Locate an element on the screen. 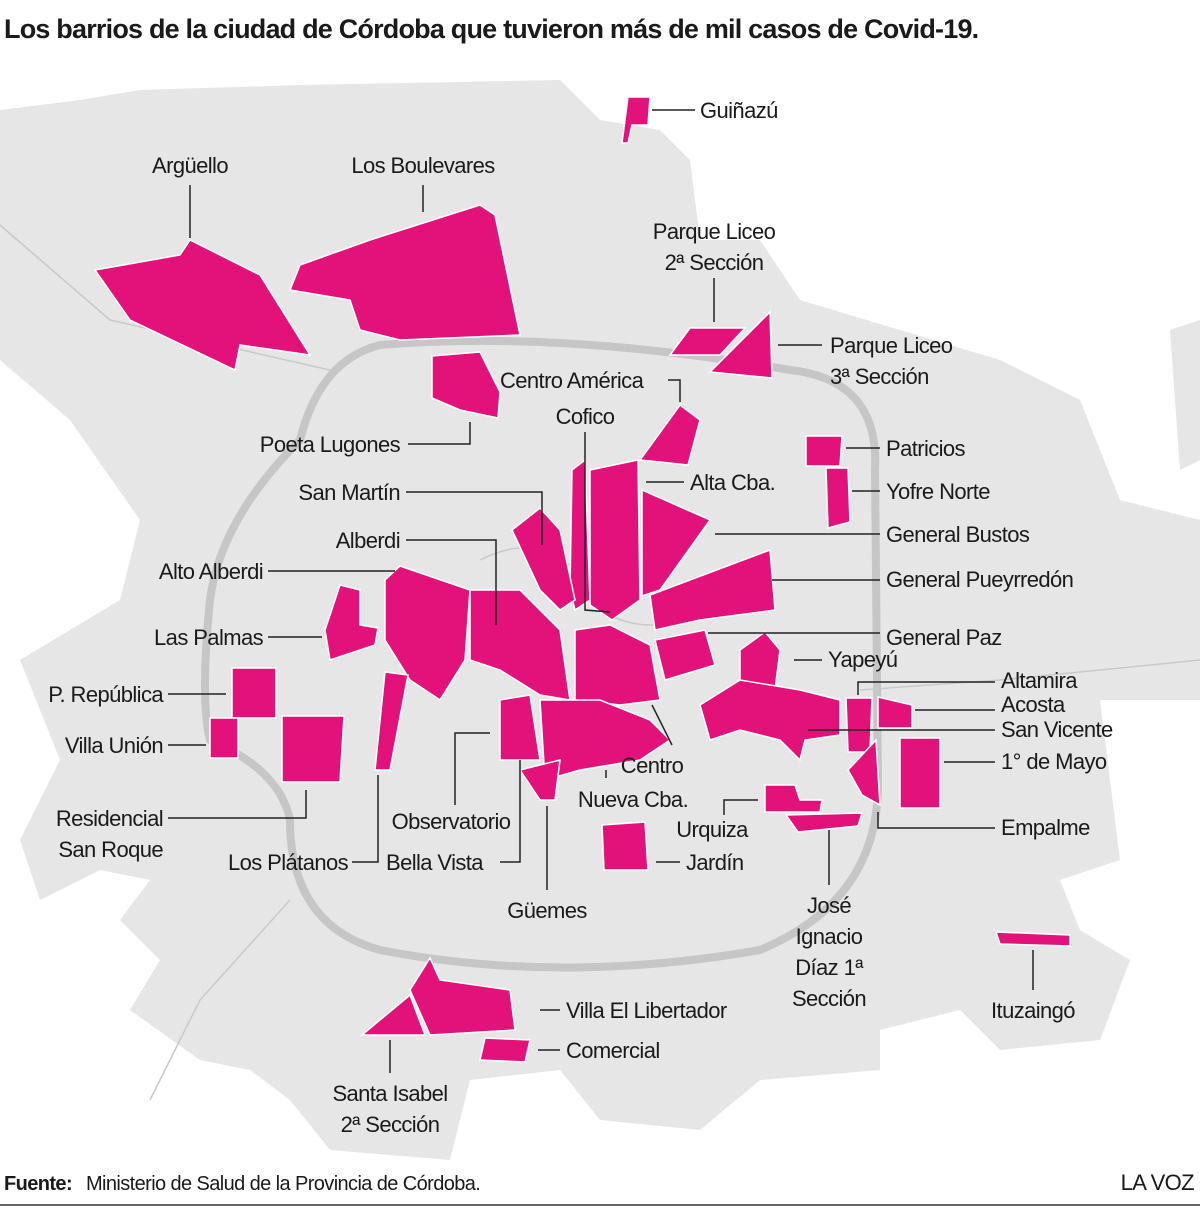  neighborhood-label: Guiñazú is located at coordinates (739, 110).